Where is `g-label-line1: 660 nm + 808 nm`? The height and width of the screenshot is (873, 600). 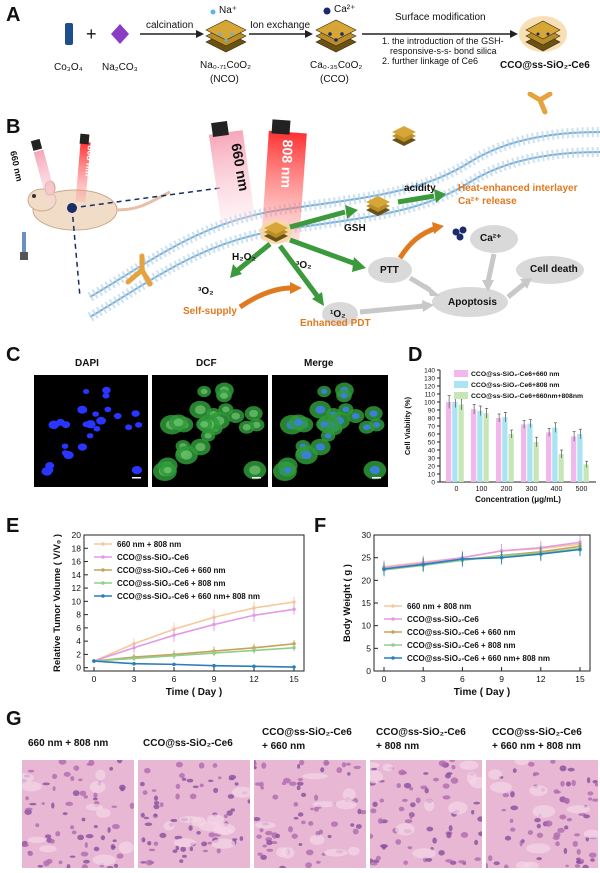 g-label-line1: 660 nm + 808 nm is located at coordinates (68, 743).